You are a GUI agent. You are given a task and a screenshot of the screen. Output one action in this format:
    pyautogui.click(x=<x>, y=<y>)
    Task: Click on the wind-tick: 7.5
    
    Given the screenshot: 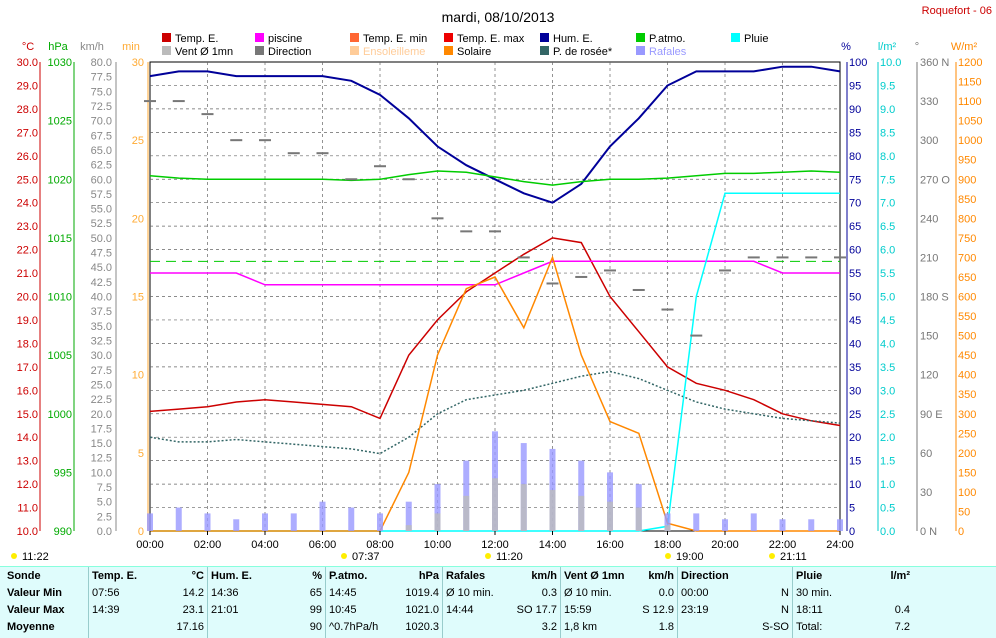 What is the action you would take?
    pyautogui.click(x=104, y=488)
    